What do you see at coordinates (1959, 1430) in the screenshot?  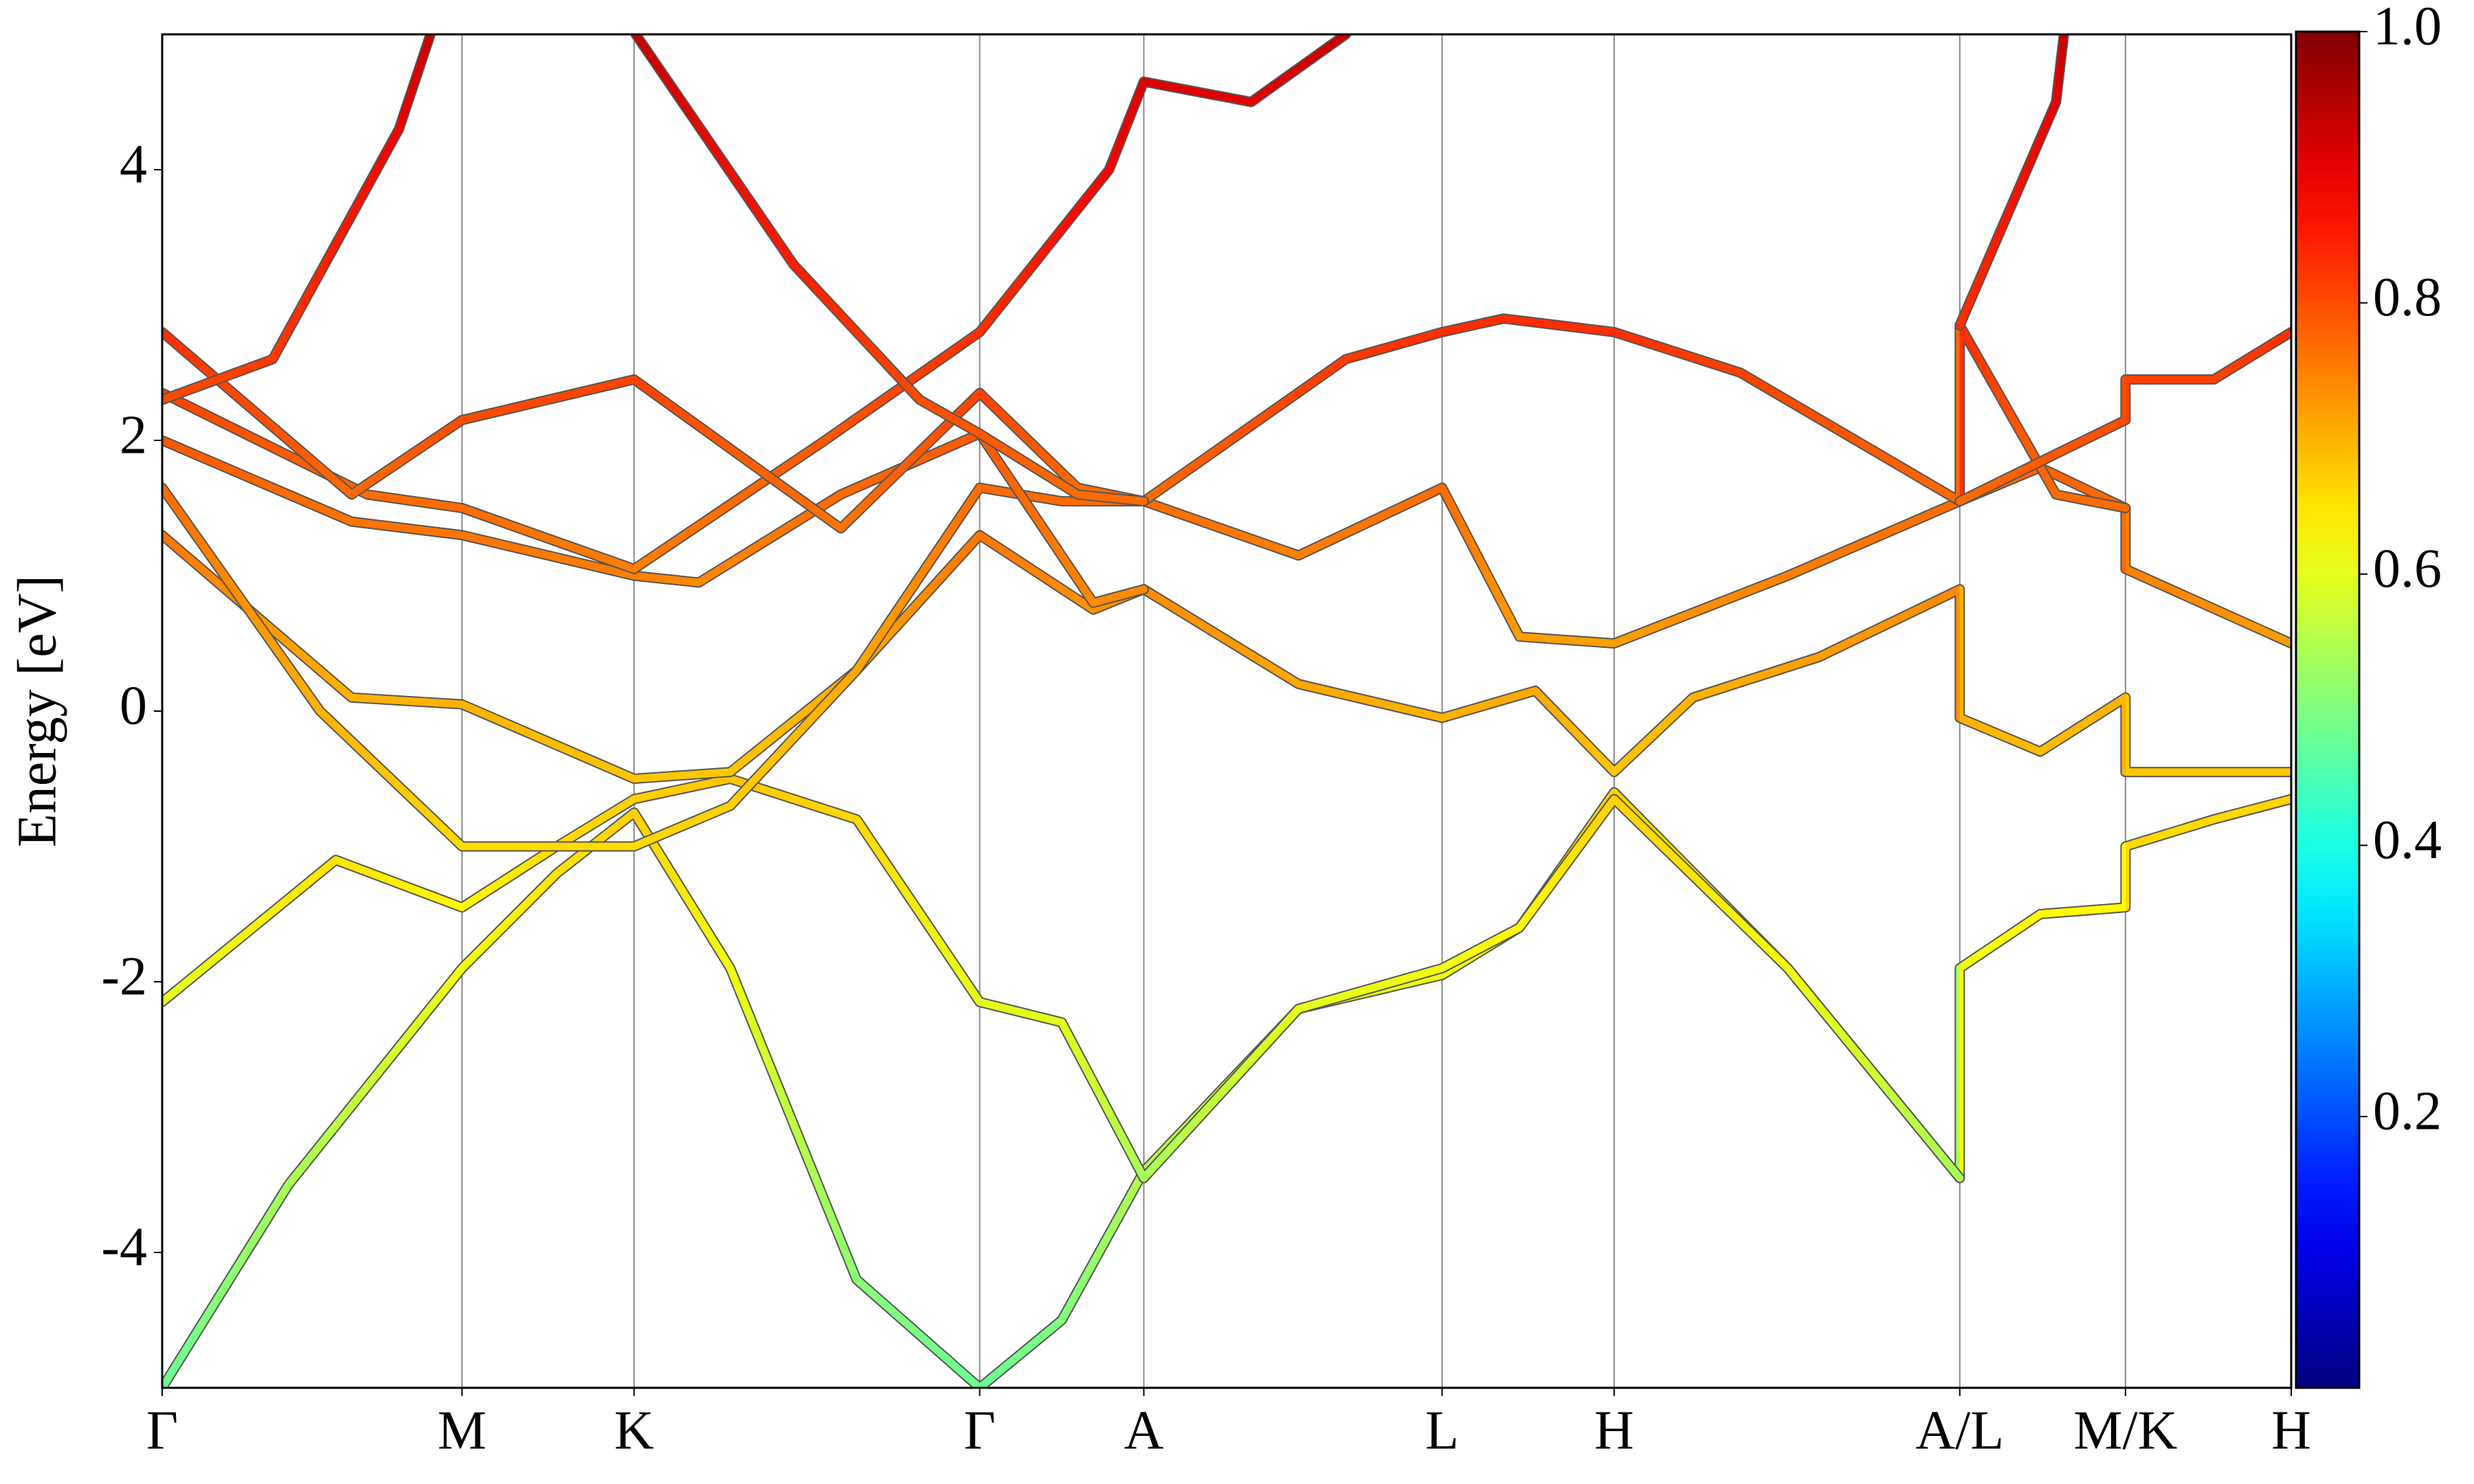 I see `x-tick-label: A/L` at bounding box center [1959, 1430].